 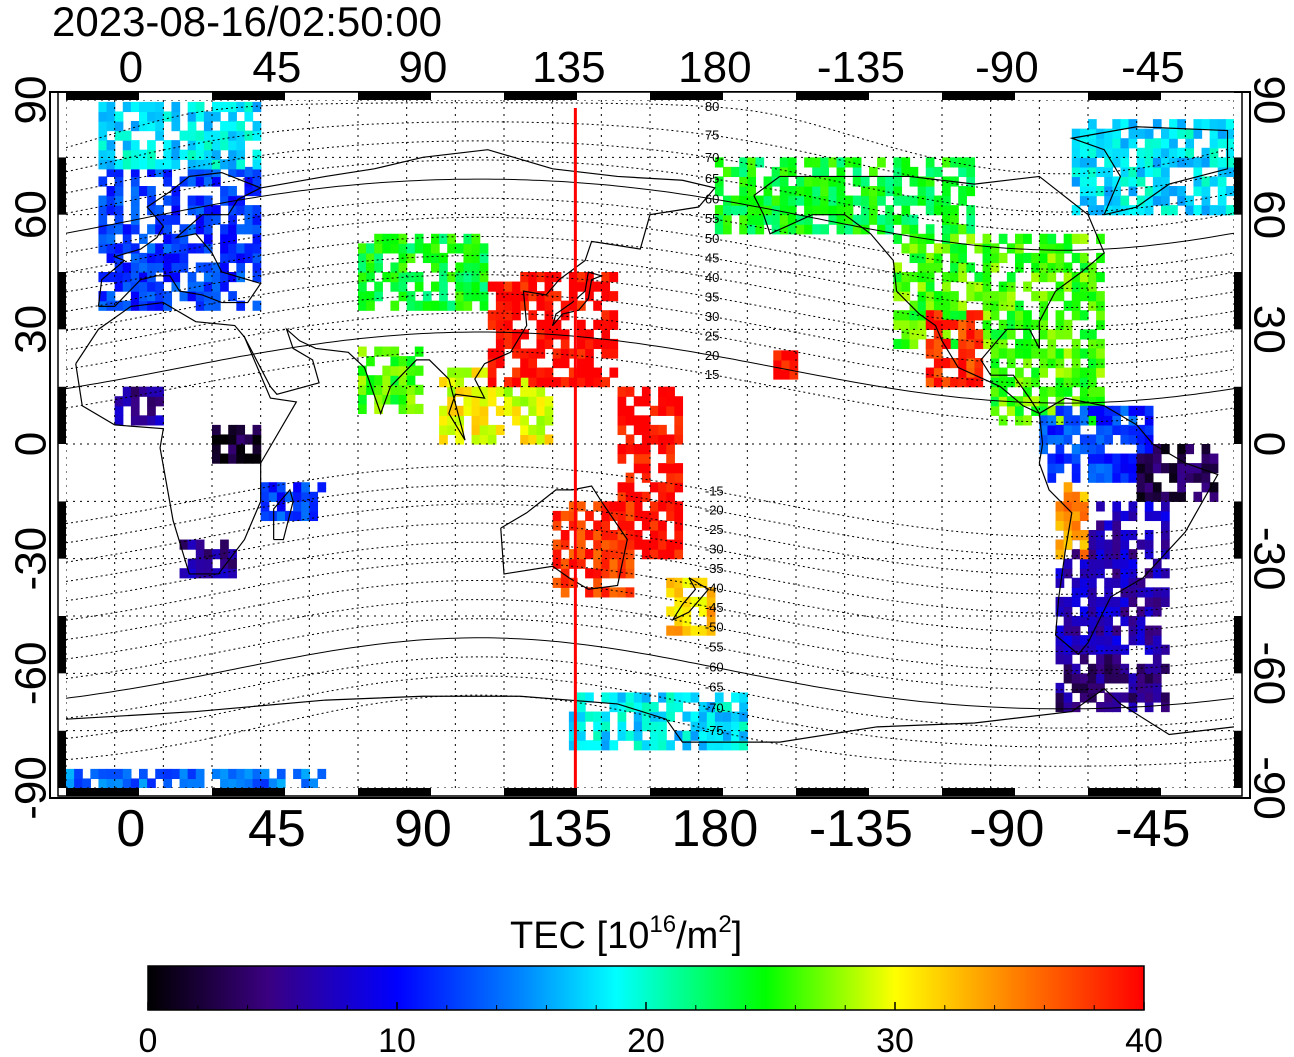 What do you see at coordinates (1072, 521) in the screenshot?
I see `tec-region` at bounding box center [1072, 521].